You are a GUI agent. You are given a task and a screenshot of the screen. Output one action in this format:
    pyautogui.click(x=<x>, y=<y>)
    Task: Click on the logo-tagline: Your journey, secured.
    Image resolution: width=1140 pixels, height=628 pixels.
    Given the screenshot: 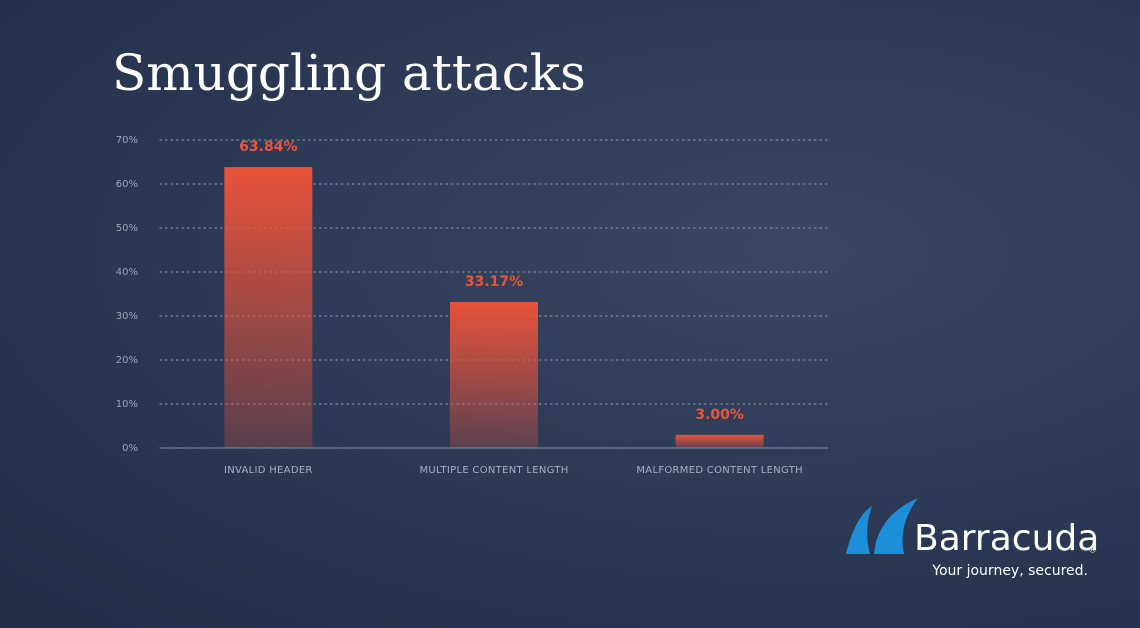 What is the action you would take?
    pyautogui.click(x=1009, y=571)
    